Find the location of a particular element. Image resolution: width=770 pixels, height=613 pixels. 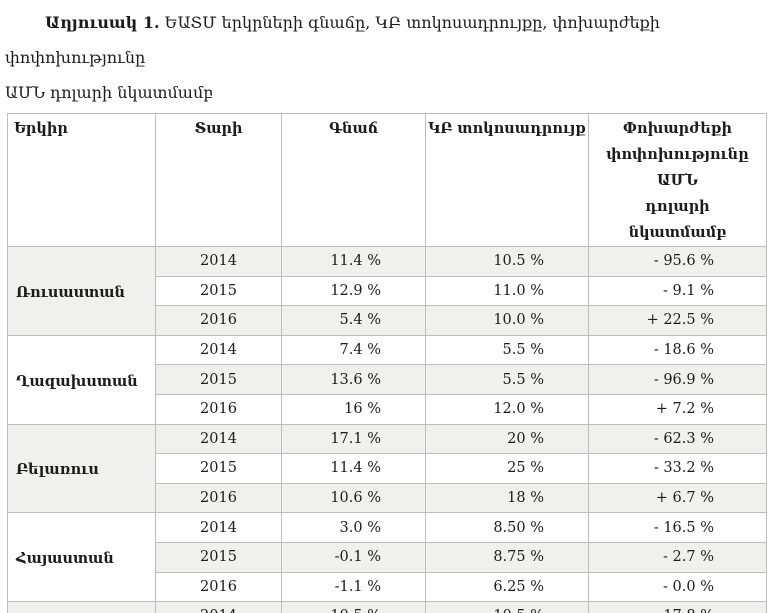

rate-cell: 10.0 % is located at coordinates (507, 320).